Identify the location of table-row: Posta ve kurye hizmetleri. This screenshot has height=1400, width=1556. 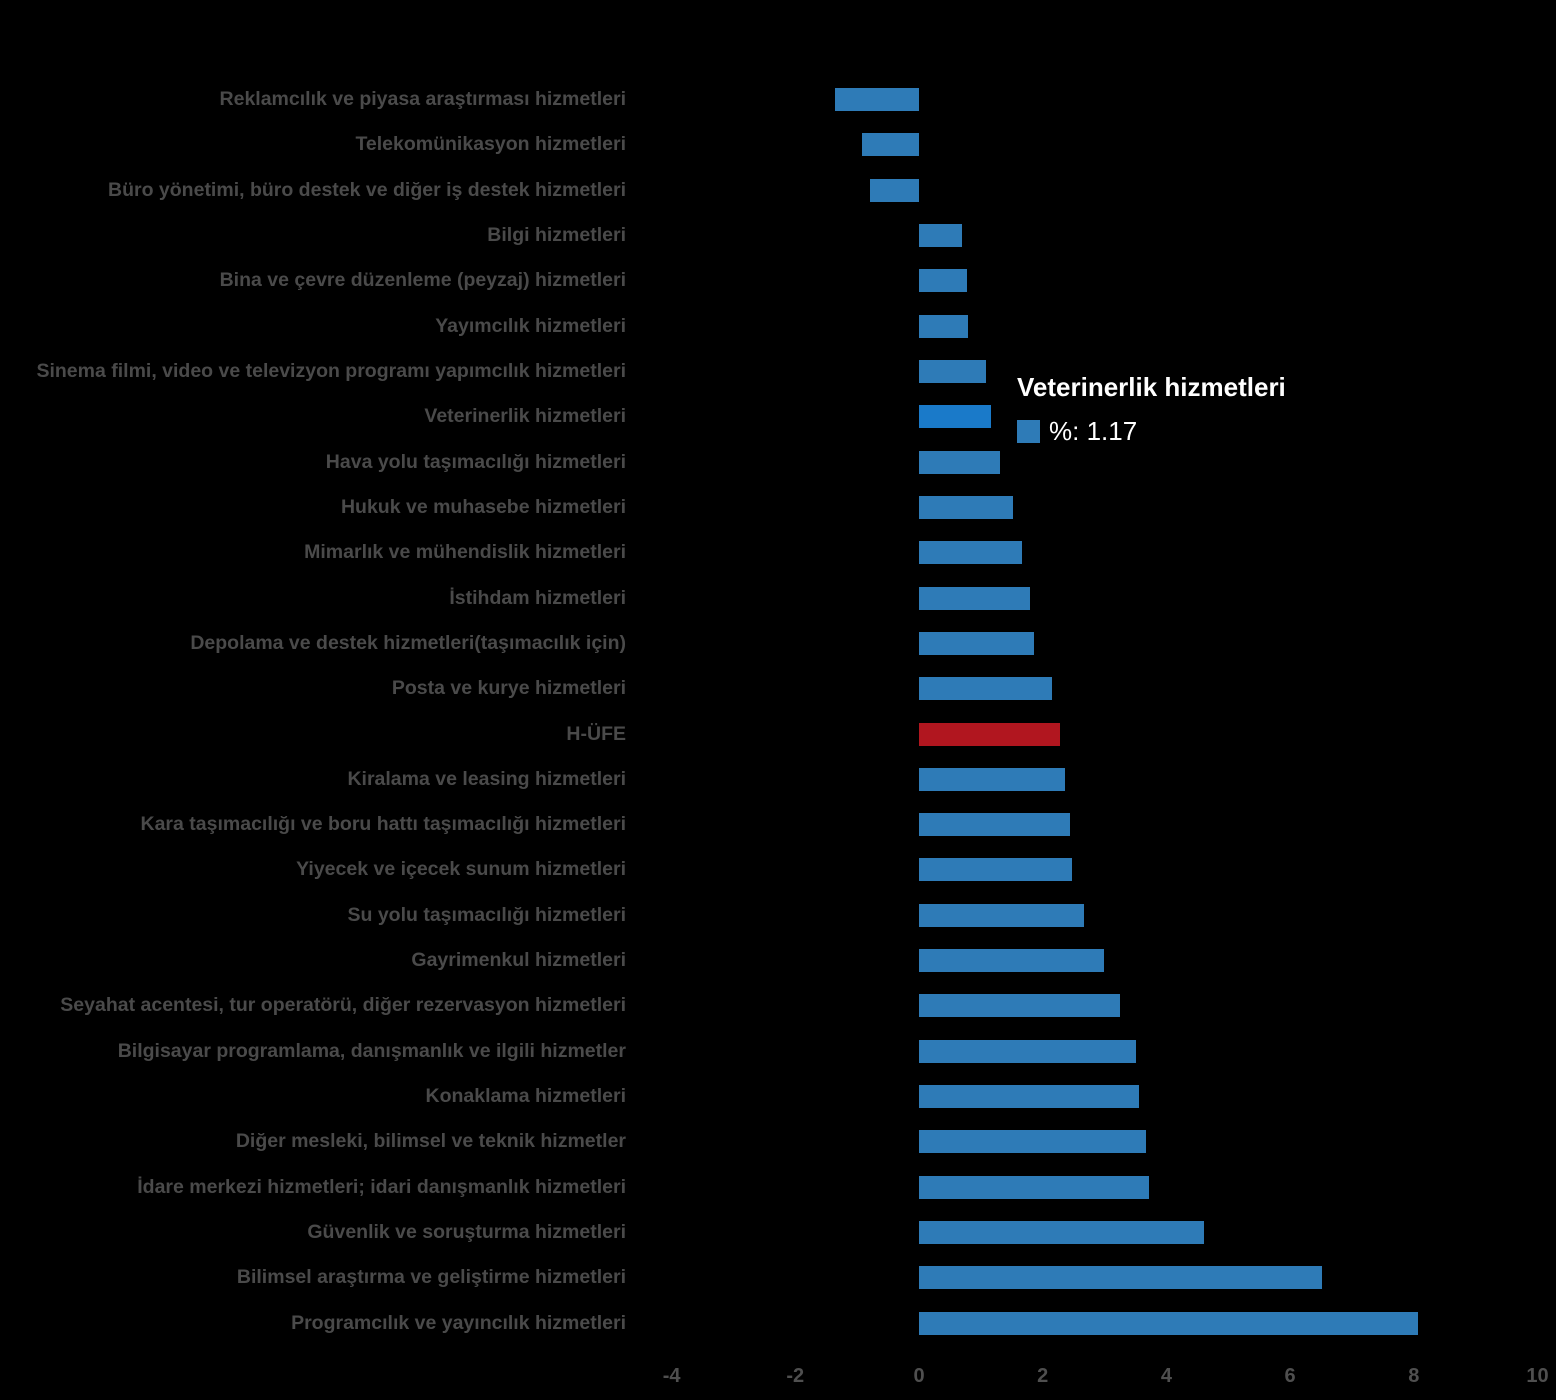
(778, 688).